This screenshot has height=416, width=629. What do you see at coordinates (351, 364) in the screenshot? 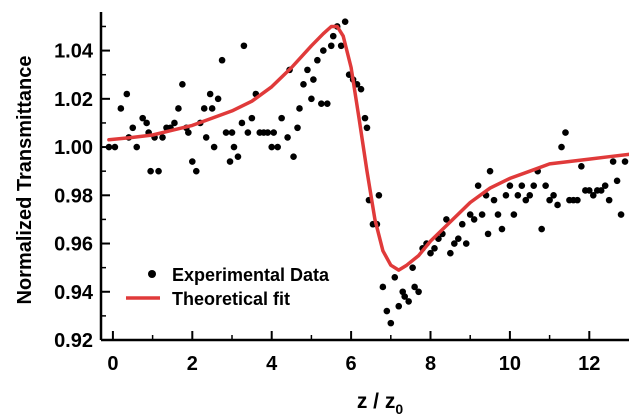
I see `x-tick-label: 6` at bounding box center [351, 364].